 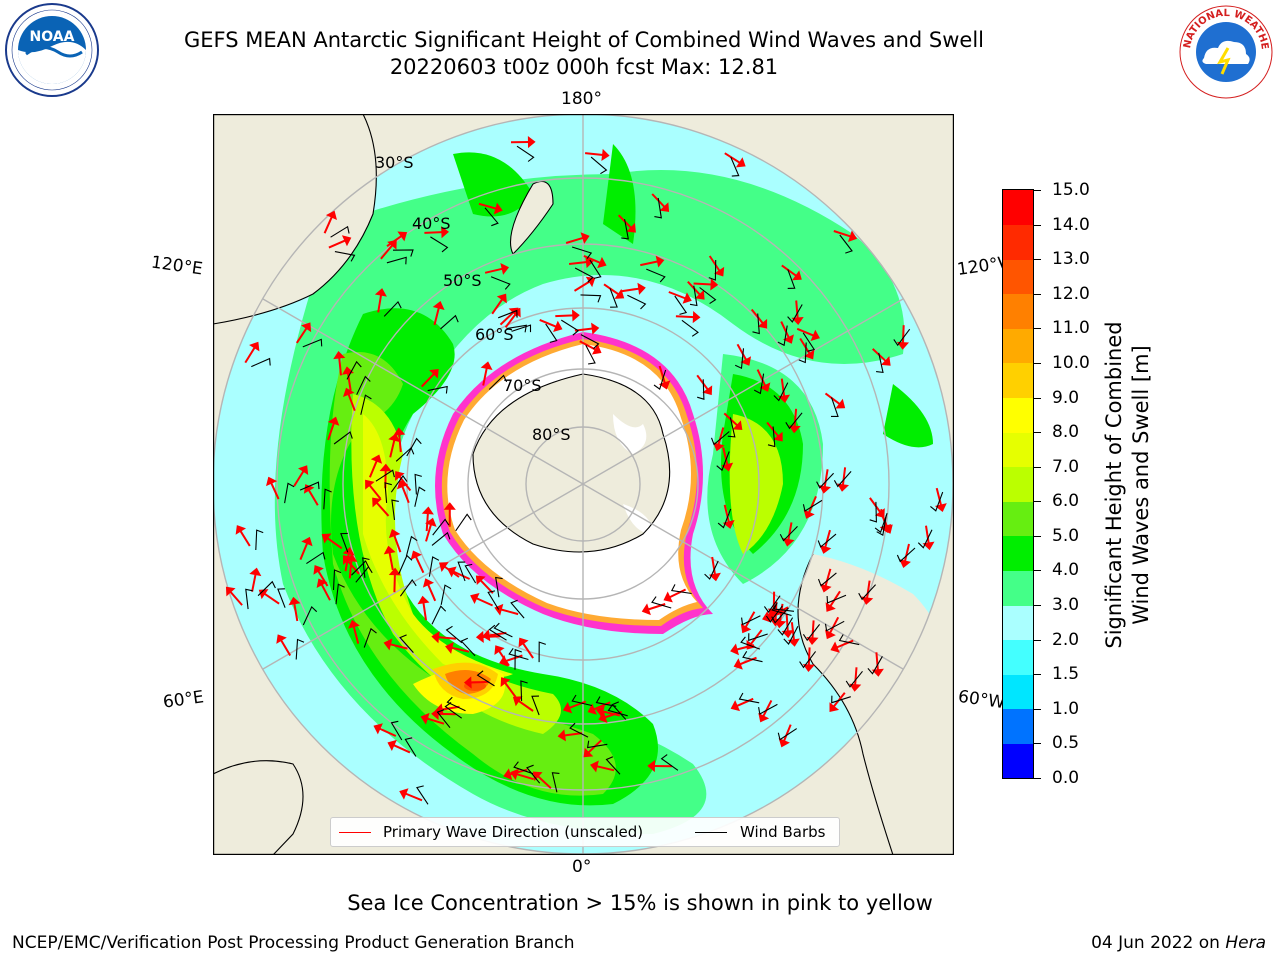 What do you see at coordinates (183, 700) in the screenshot?
I see `lon-label-60e: 60°E` at bounding box center [183, 700].